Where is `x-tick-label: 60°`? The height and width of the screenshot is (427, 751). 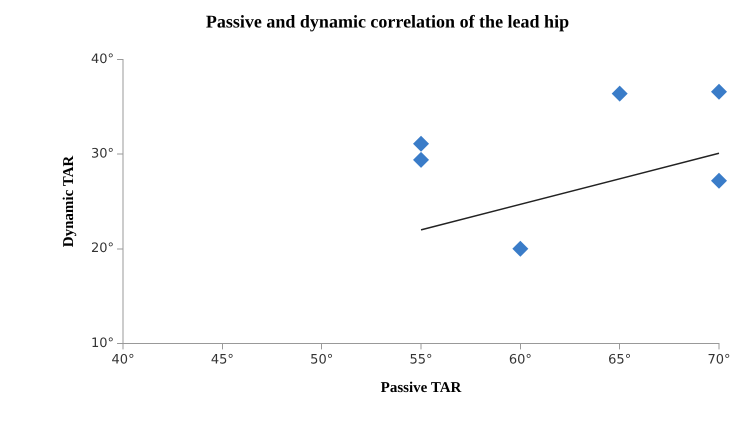 x-tick-label: 60° is located at coordinates (520, 360).